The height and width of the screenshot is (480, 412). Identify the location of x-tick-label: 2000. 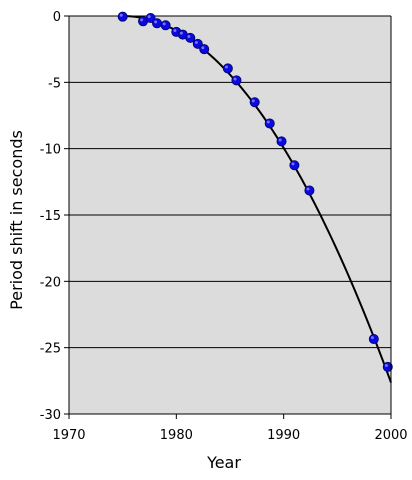
(390, 435).